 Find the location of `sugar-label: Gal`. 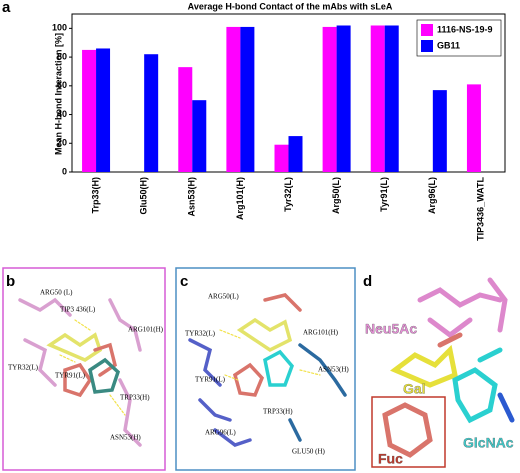

sugar-label: Gal is located at coordinates (414, 389).